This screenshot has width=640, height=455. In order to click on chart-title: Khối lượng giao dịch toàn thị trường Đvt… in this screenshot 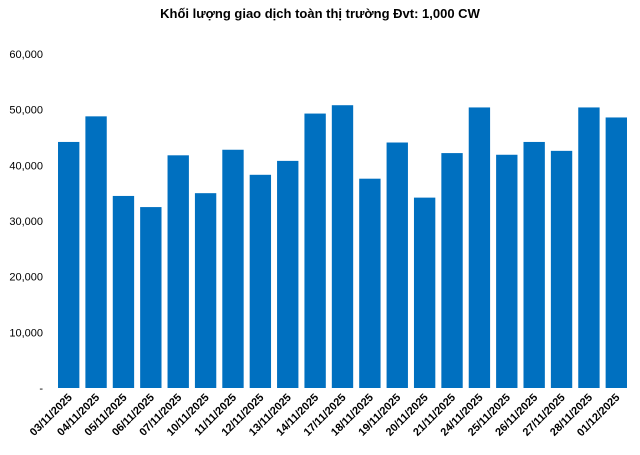, I will do `click(320, 13)`.